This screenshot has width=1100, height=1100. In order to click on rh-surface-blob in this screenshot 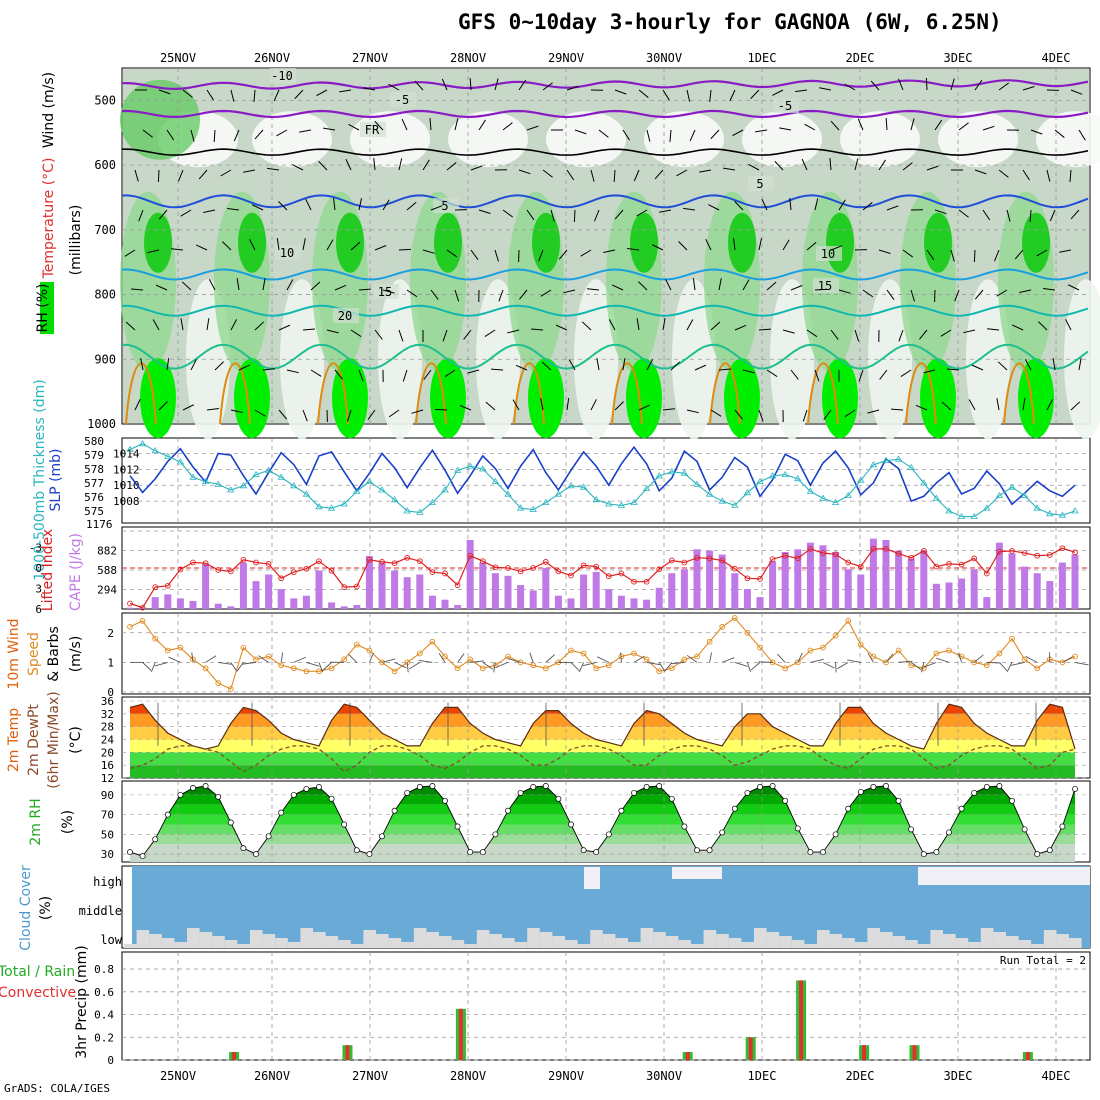, I will do `click(644, 398)`.